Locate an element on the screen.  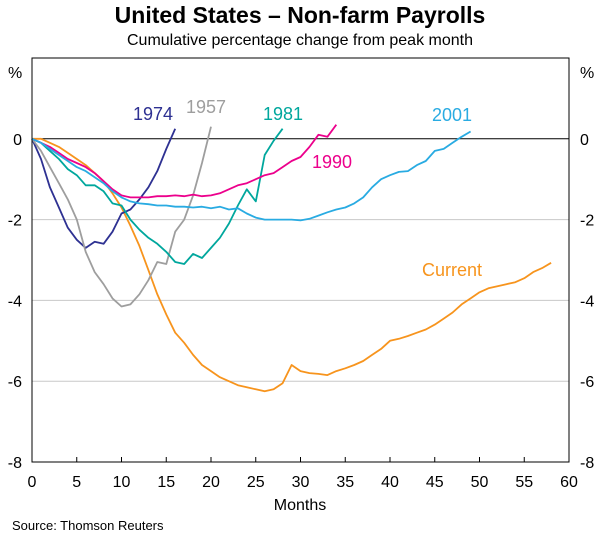
y-tick-label-left: -6 is located at coordinates (15, 382).